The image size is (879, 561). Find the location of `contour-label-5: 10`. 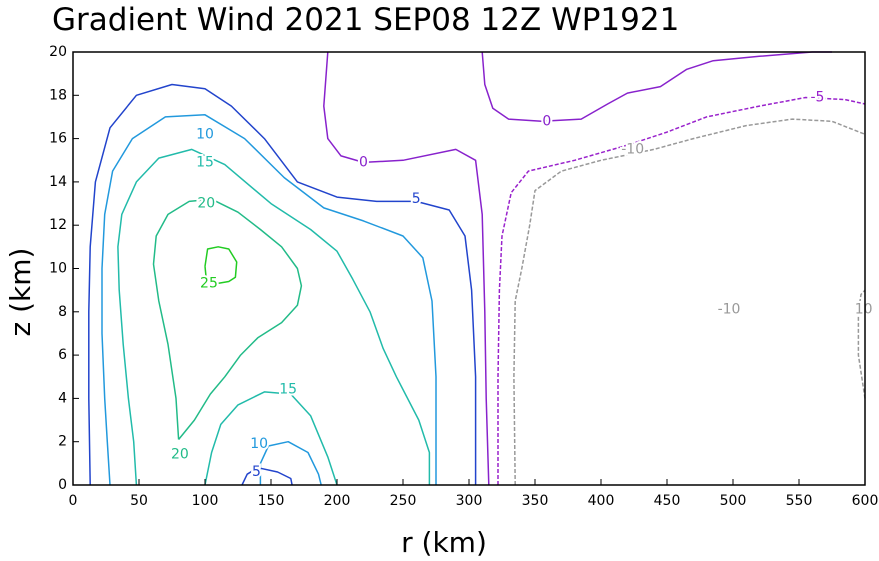

contour-label-5: 10 is located at coordinates (205, 134).